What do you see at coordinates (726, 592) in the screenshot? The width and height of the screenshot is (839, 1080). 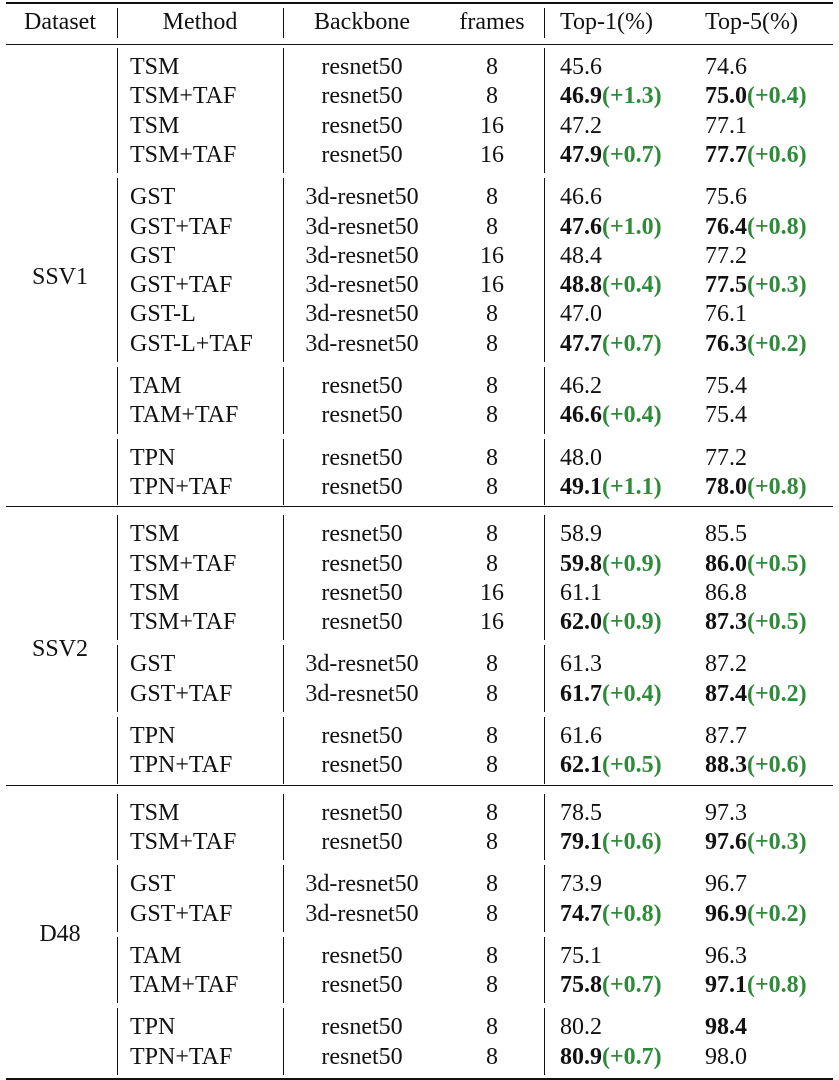 I see `top5-value: 86.8` at bounding box center [726, 592].